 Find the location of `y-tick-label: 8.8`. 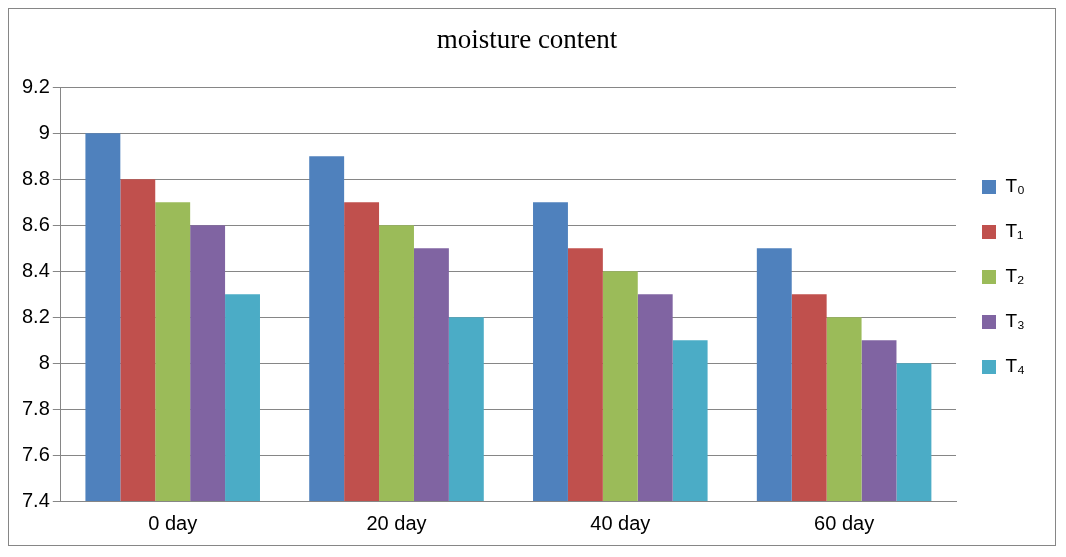

y-tick-label: 8.8 is located at coordinates (35, 177).